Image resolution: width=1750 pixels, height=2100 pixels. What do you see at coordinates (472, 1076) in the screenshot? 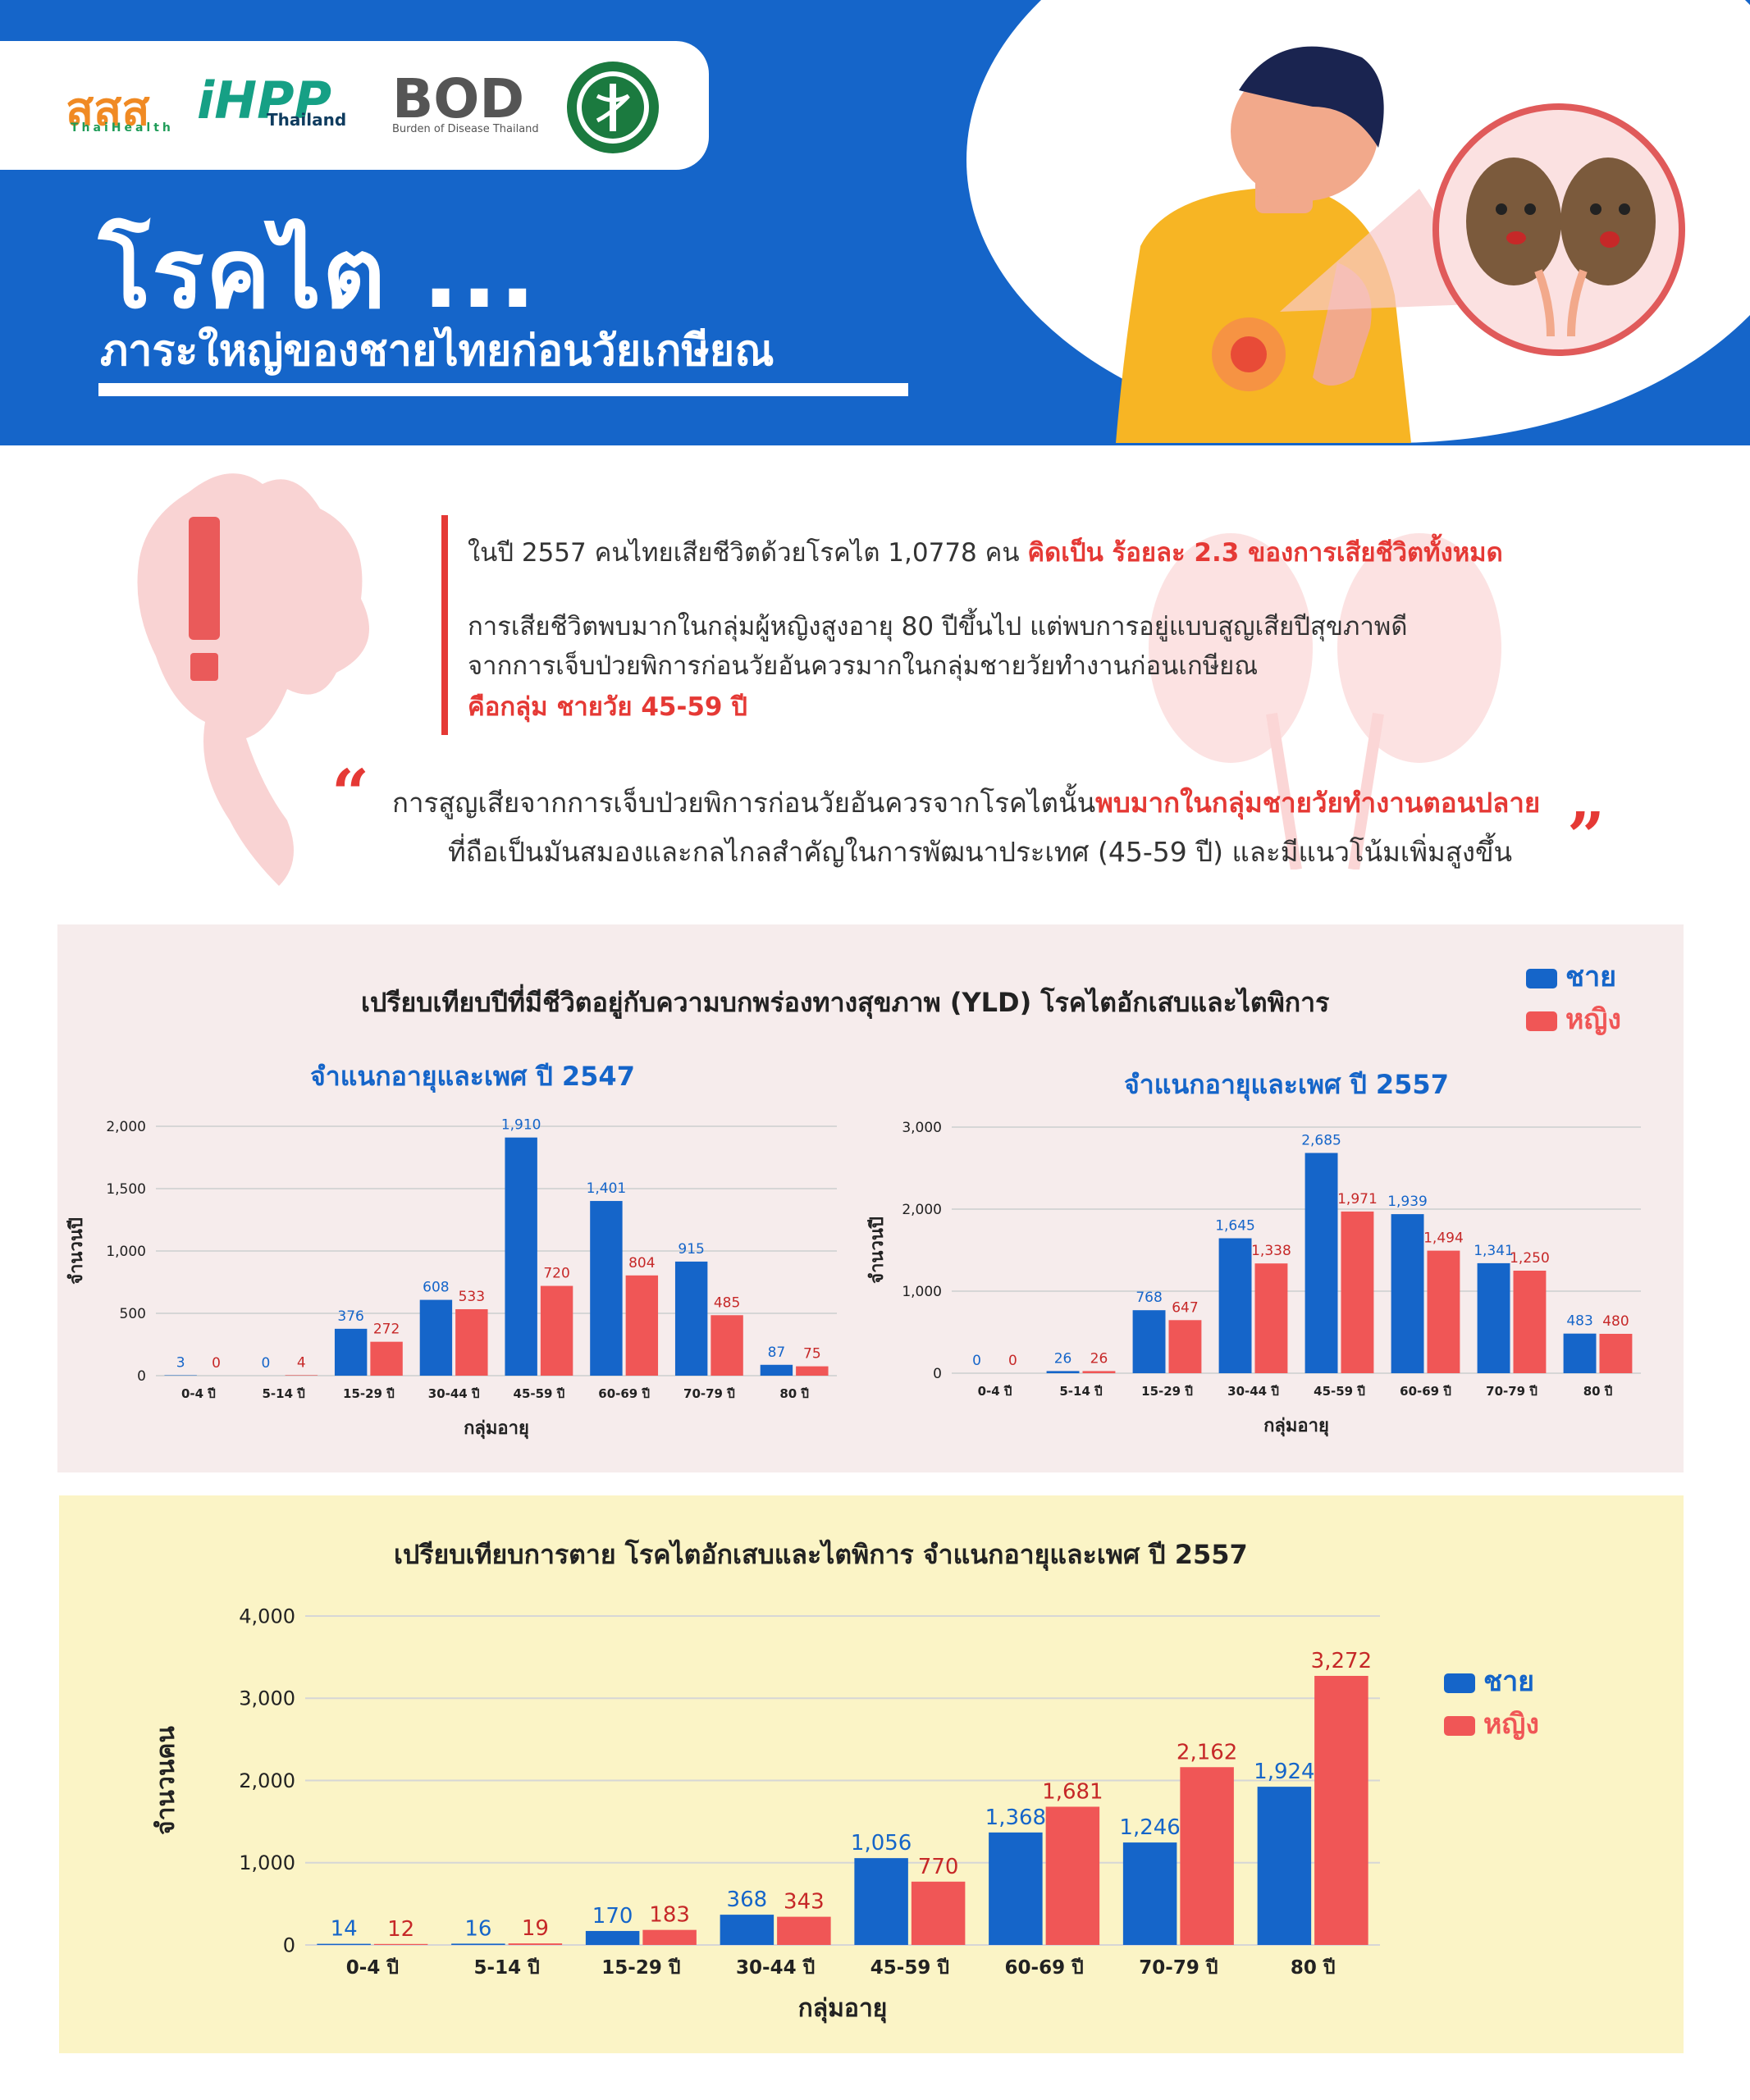
I see `yld-2547-subtitle: จำแนกอายุและเพศ ปี 2547` at bounding box center [472, 1076].